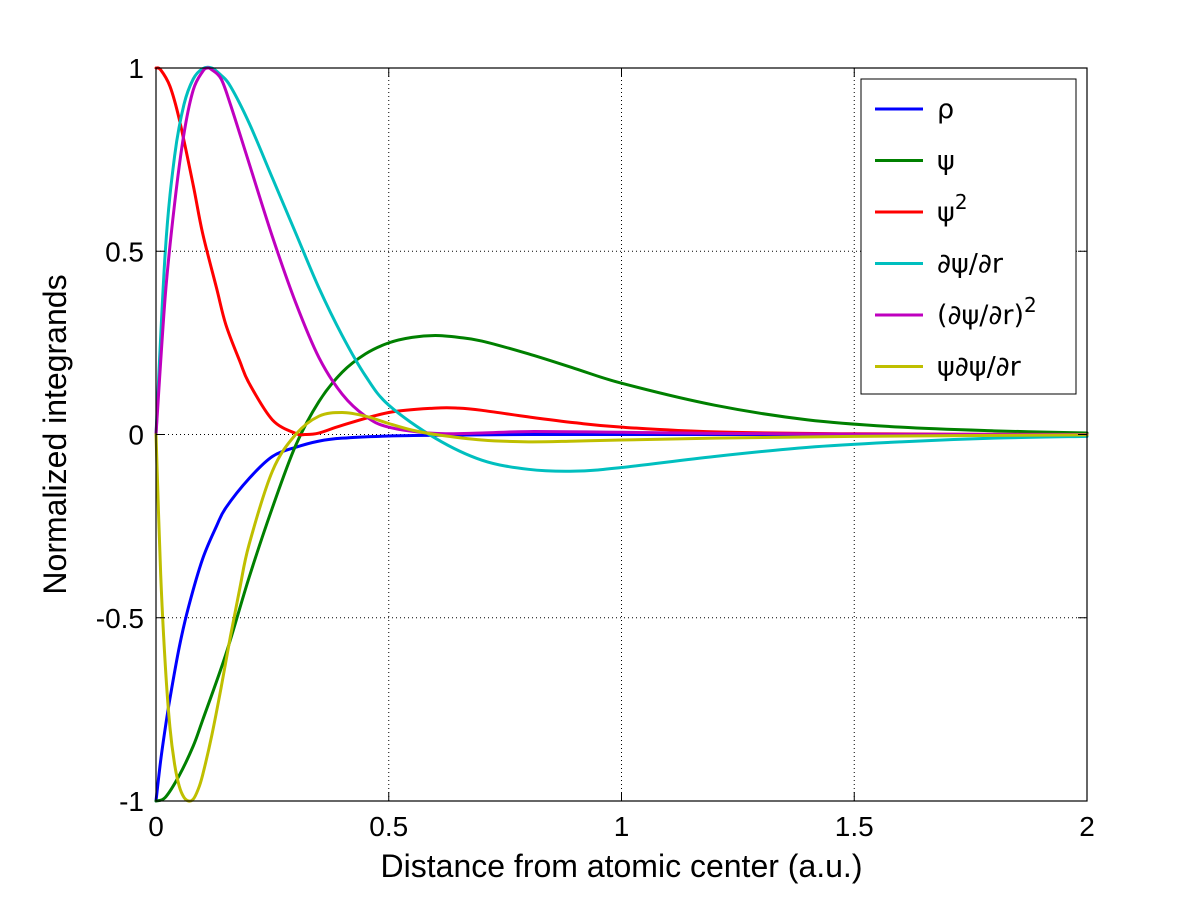 Image resolution: width=1200 pixels, height=900 pixels. Describe the element at coordinates (120, 618) in the screenshot. I see `y-tick-label: -0.5` at that location.